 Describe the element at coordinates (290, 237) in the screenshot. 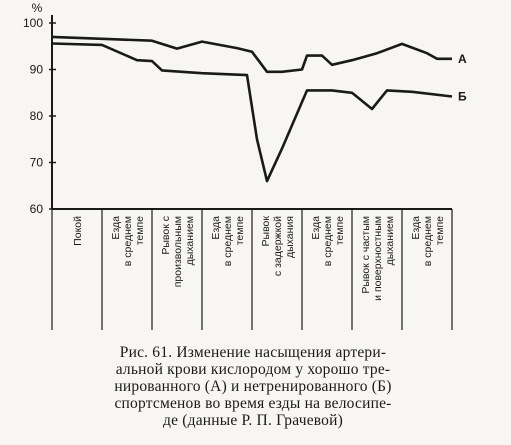

I see `phase-label: дыхания` at that location.